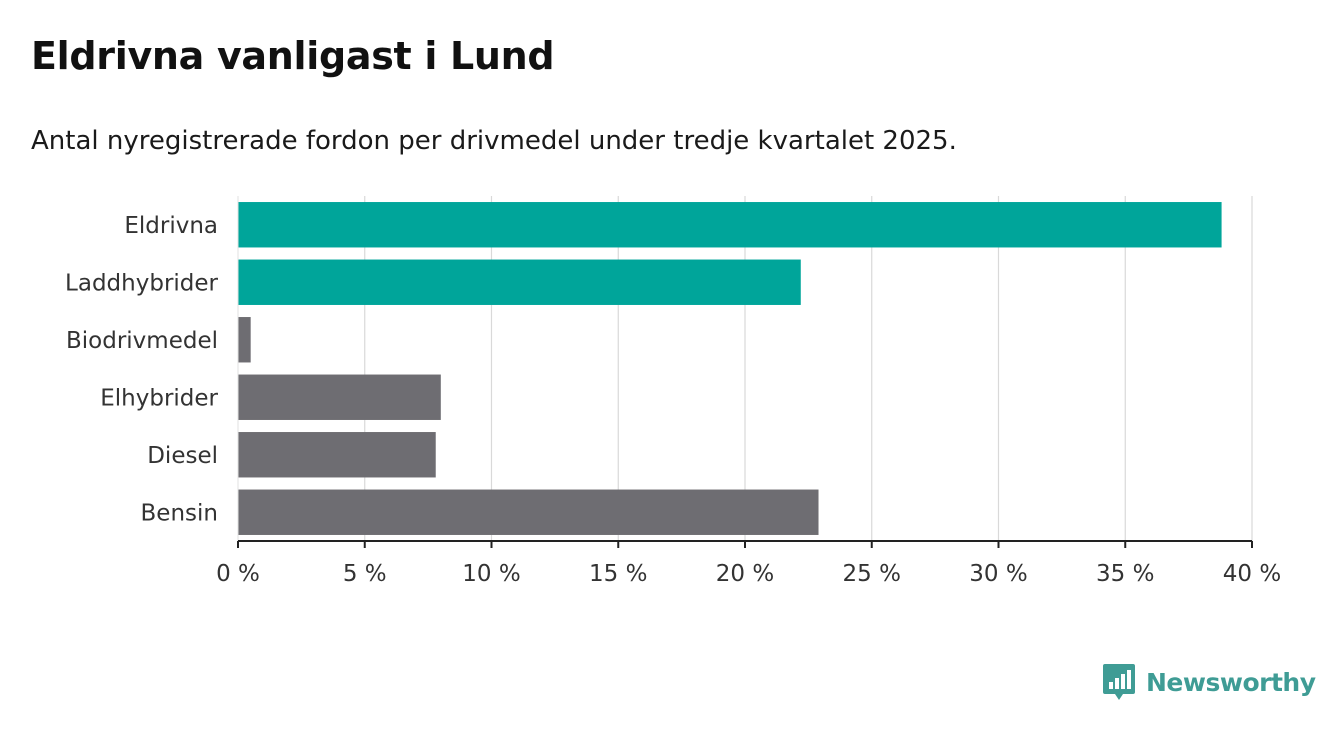 The image size is (1340, 733). What do you see at coordinates (491, 574) in the screenshot?
I see `x-tick-label: 10 %` at bounding box center [491, 574].